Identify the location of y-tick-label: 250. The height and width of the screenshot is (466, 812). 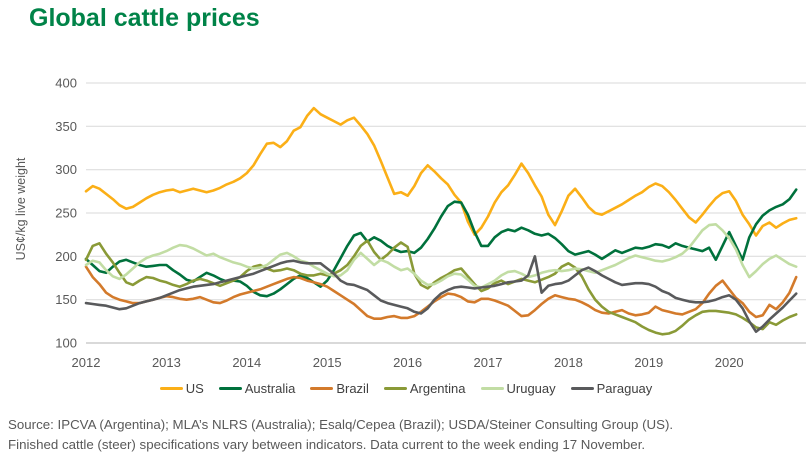
(66, 213).